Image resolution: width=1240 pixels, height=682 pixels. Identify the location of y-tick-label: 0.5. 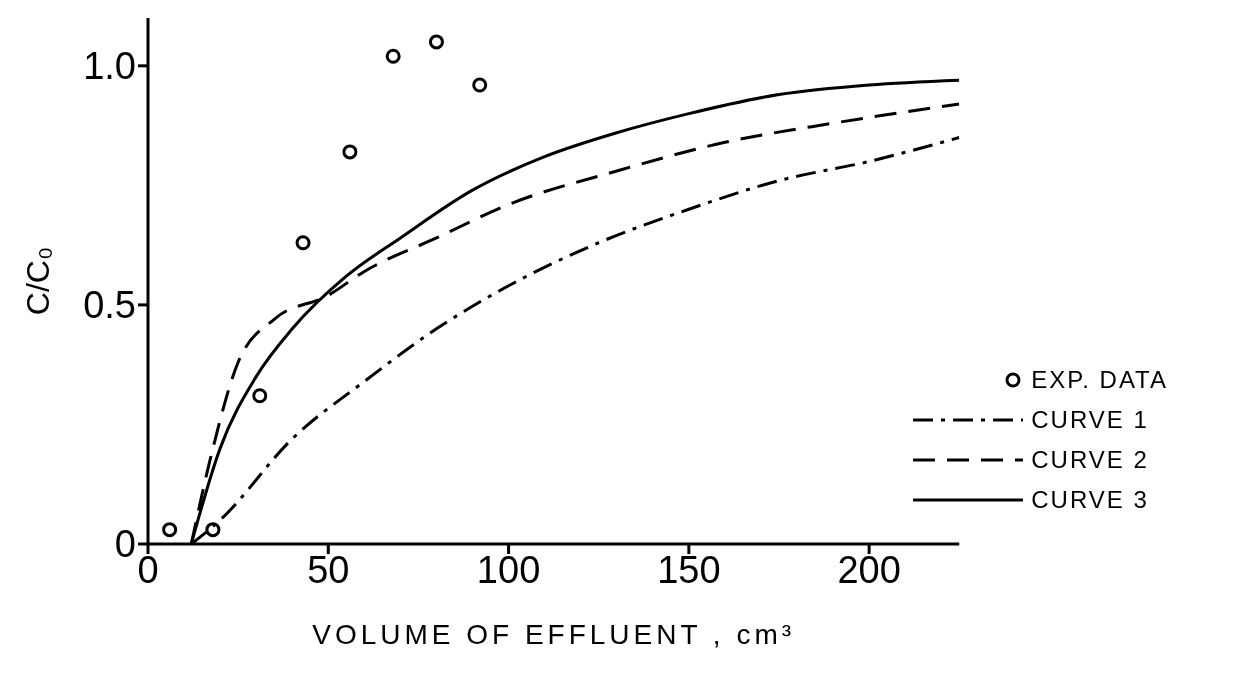
(109, 305).